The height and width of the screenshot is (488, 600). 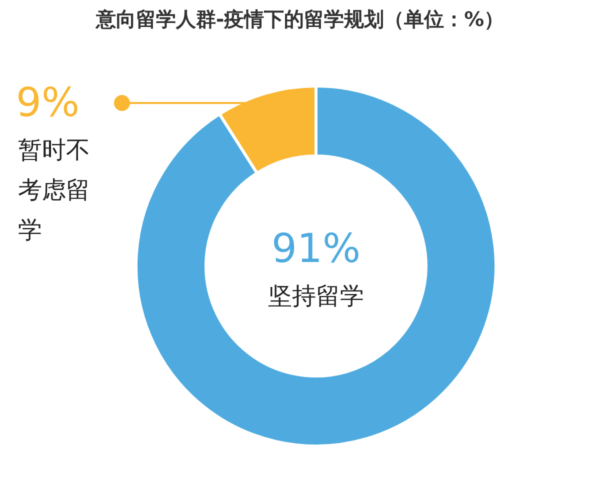 I want to click on data-label: 91%, so click(x=316, y=249).